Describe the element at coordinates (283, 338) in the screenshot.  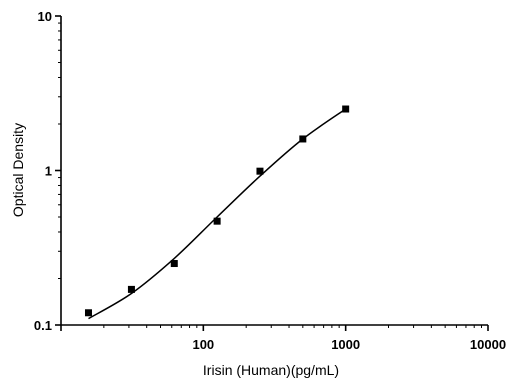
I see `x-ticks: 100 1000 10000` at that location.